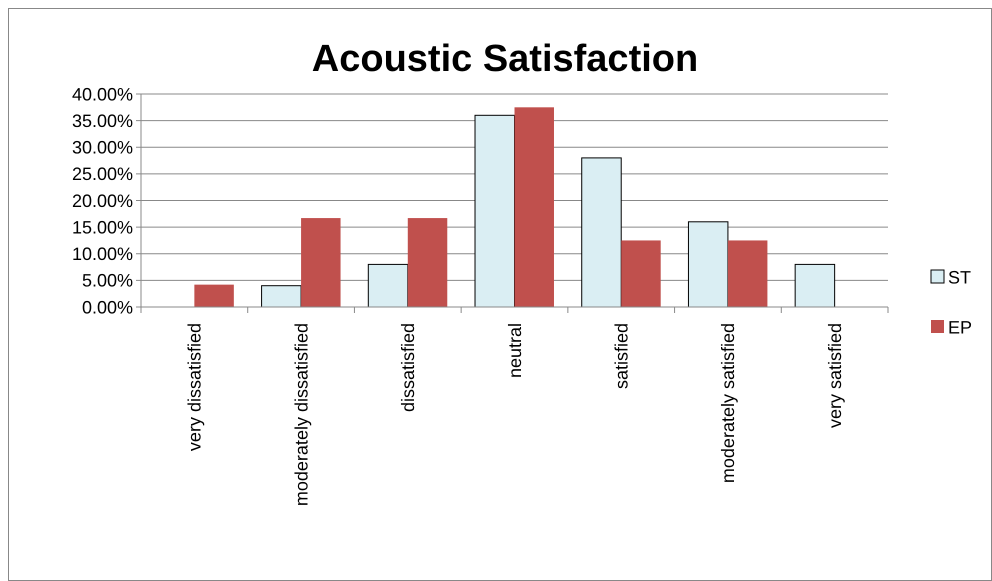 Image resolution: width=992 pixels, height=581 pixels. What do you see at coordinates (514, 350) in the screenshot?
I see `x-tick-label: neutral` at bounding box center [514, 350].